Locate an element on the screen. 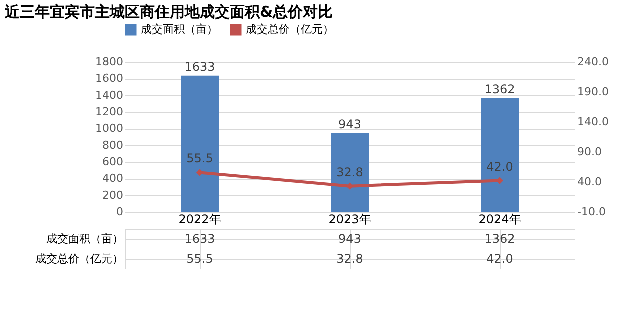  text: 1362 is located at coordinates (500, 89).